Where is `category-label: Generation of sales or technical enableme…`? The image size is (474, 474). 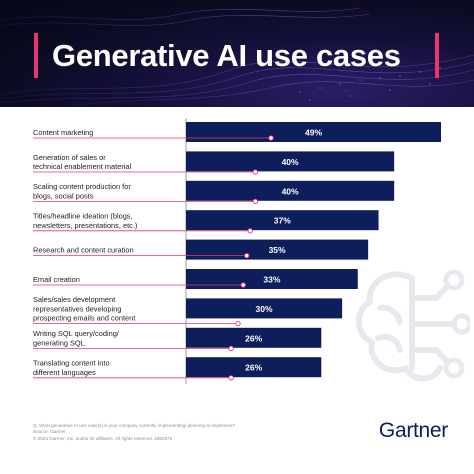 category-label: Generation of sales or technical enableme… is located at coordinates (82, 162).